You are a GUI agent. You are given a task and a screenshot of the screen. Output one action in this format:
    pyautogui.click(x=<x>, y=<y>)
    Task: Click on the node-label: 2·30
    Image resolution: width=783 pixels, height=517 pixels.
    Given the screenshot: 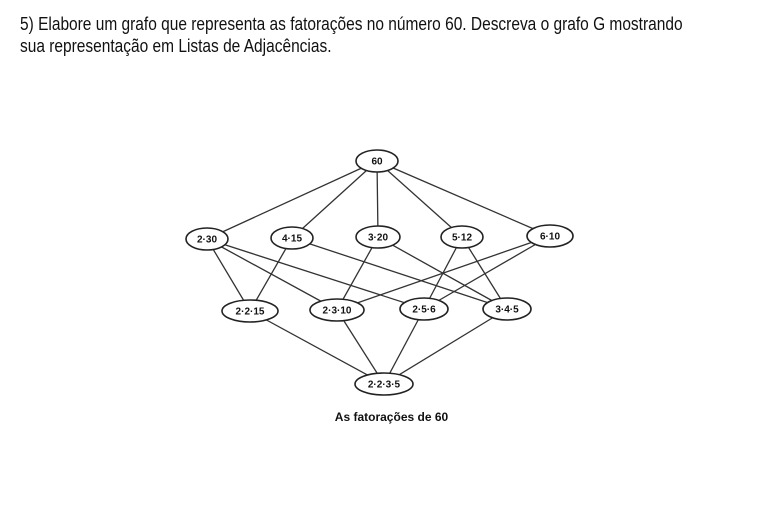 What is the action you would take?
    pyautogui.click(x=207, y=240)
    